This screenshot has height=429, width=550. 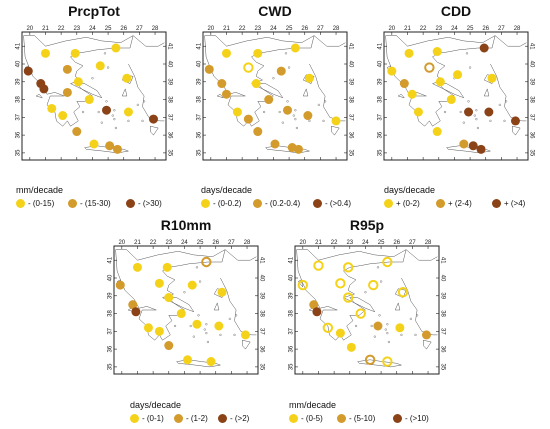 I want to click on legend: days/decade + (0-2) + (2-4) + (>4), so click(x=459, y=200).